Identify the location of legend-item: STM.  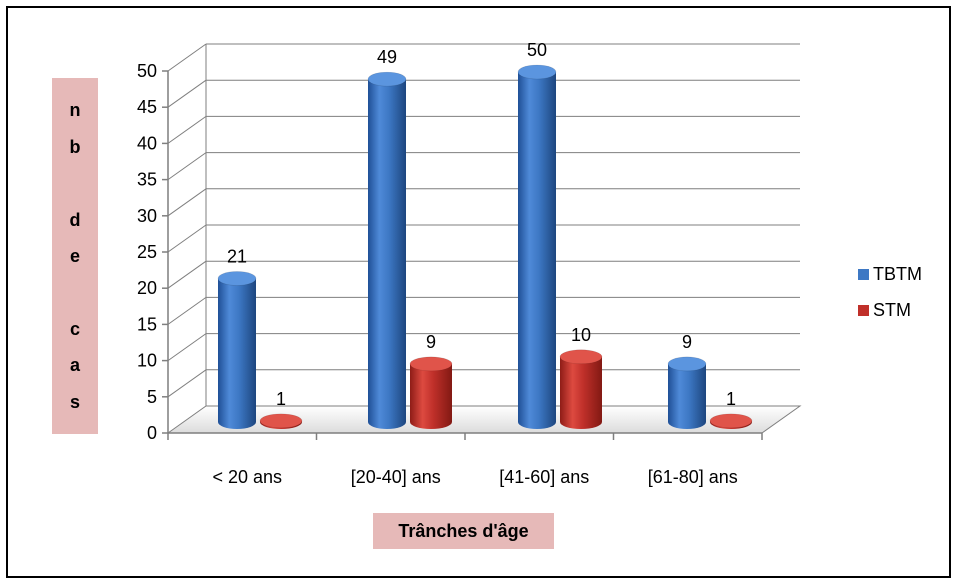
(890, 310).